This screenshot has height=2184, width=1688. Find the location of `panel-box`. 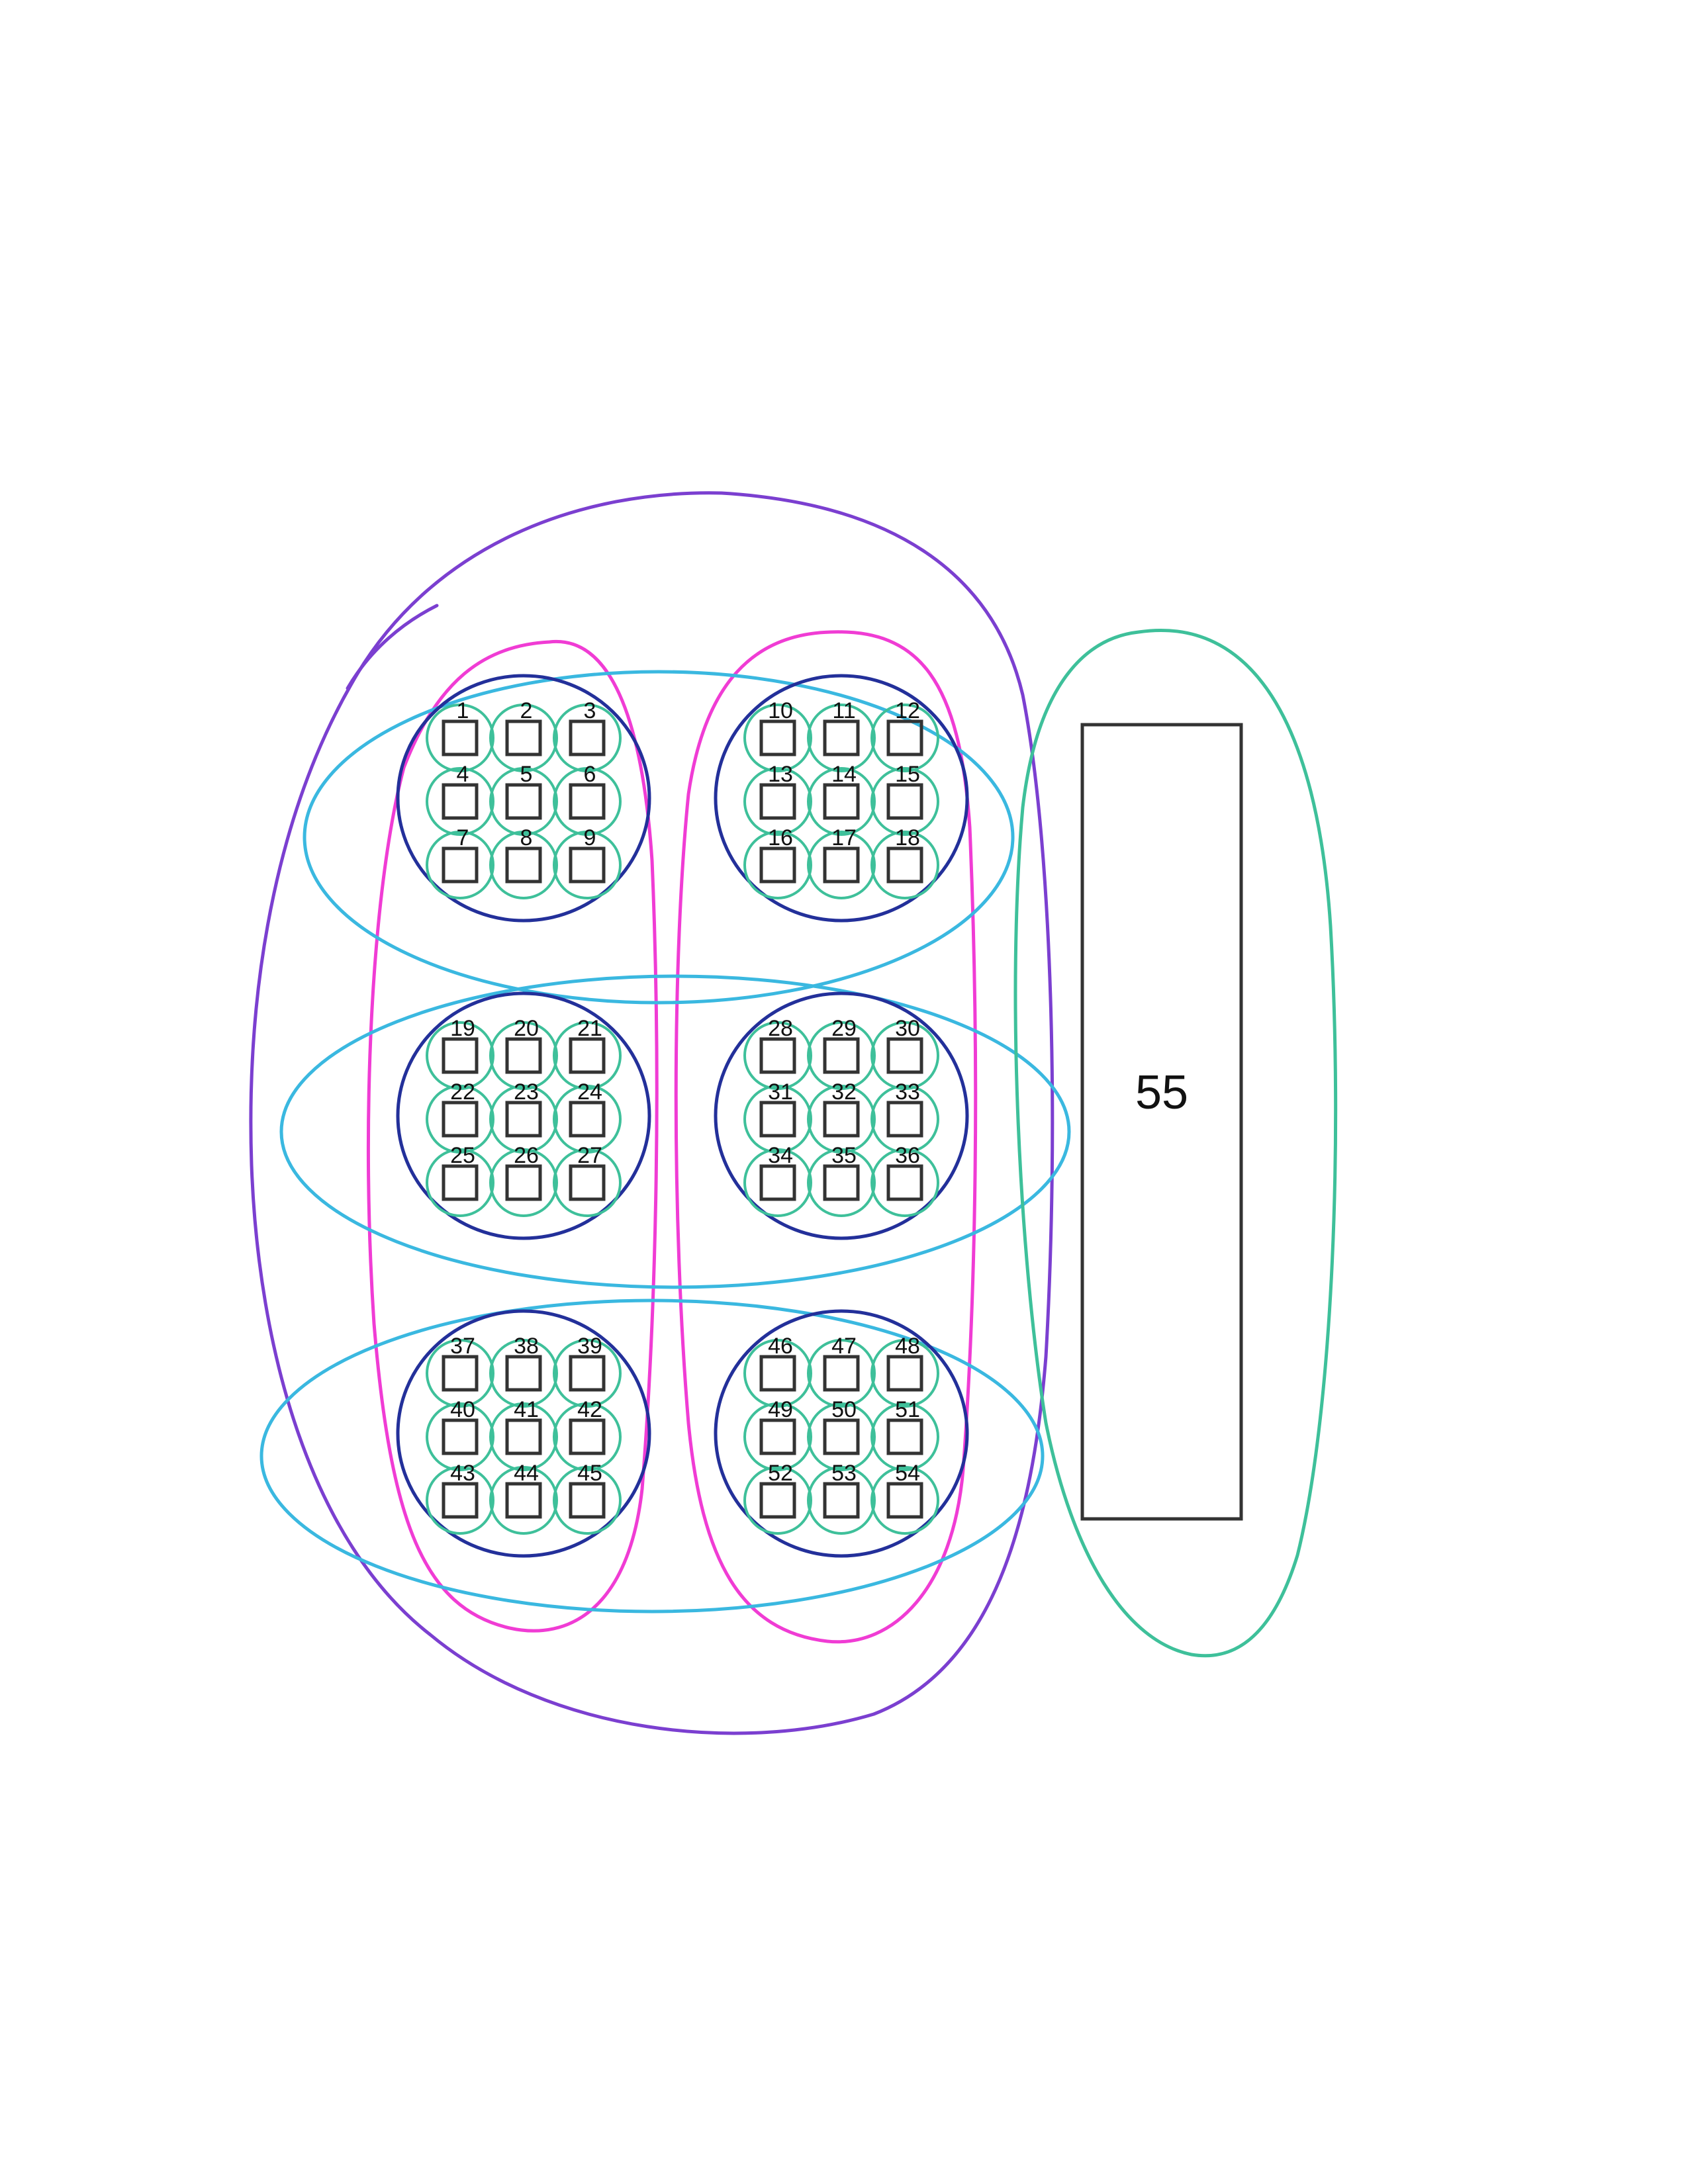

panel-box is located at coordinates (1161, 1122).